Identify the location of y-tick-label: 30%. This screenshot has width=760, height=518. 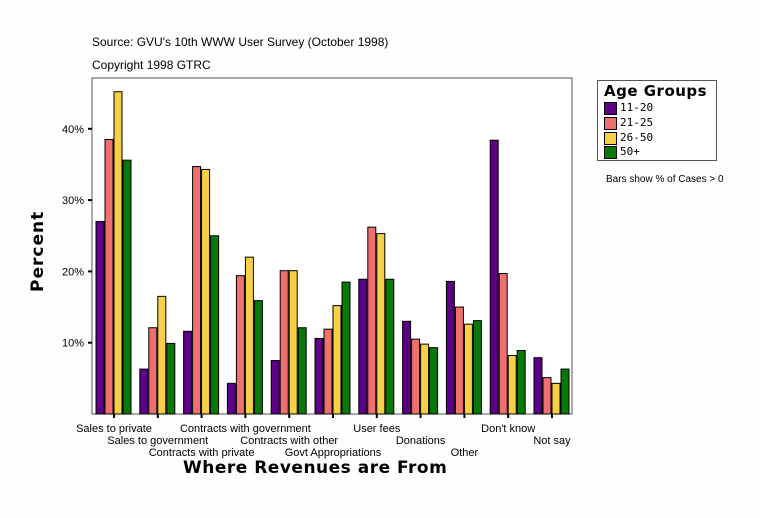
(73, 201).